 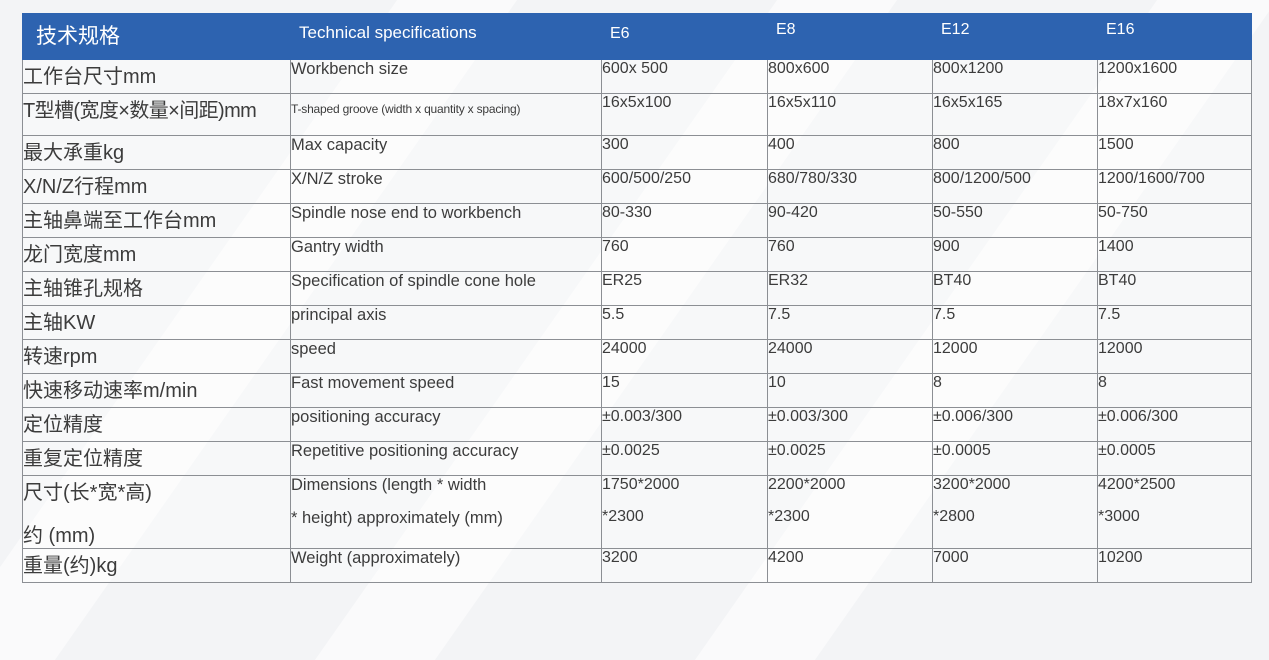 I want to click on value-e8: 4200, so click(x=850, y=565).